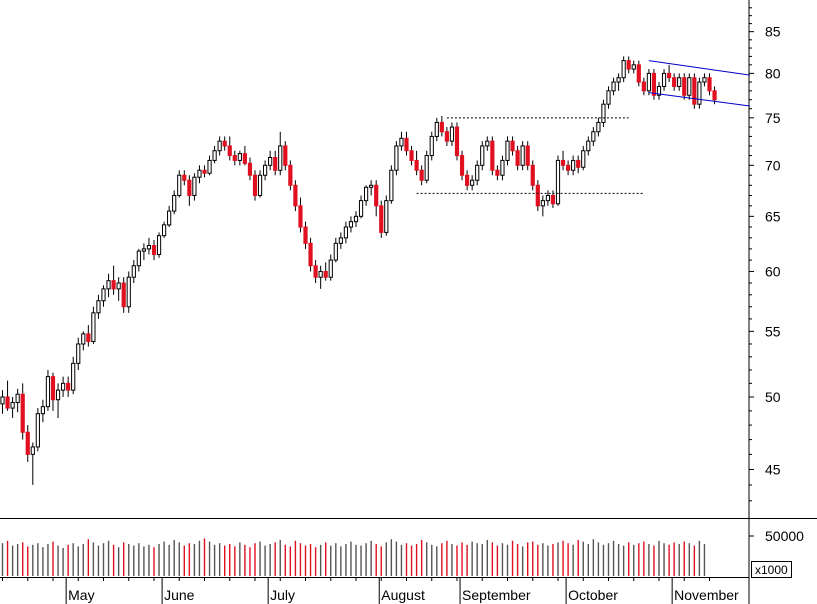 This screenshot has height=604, width=817. Describe the element at coordinates (699, 68) in the screenshot. I see `trend-channel-line` at that location.